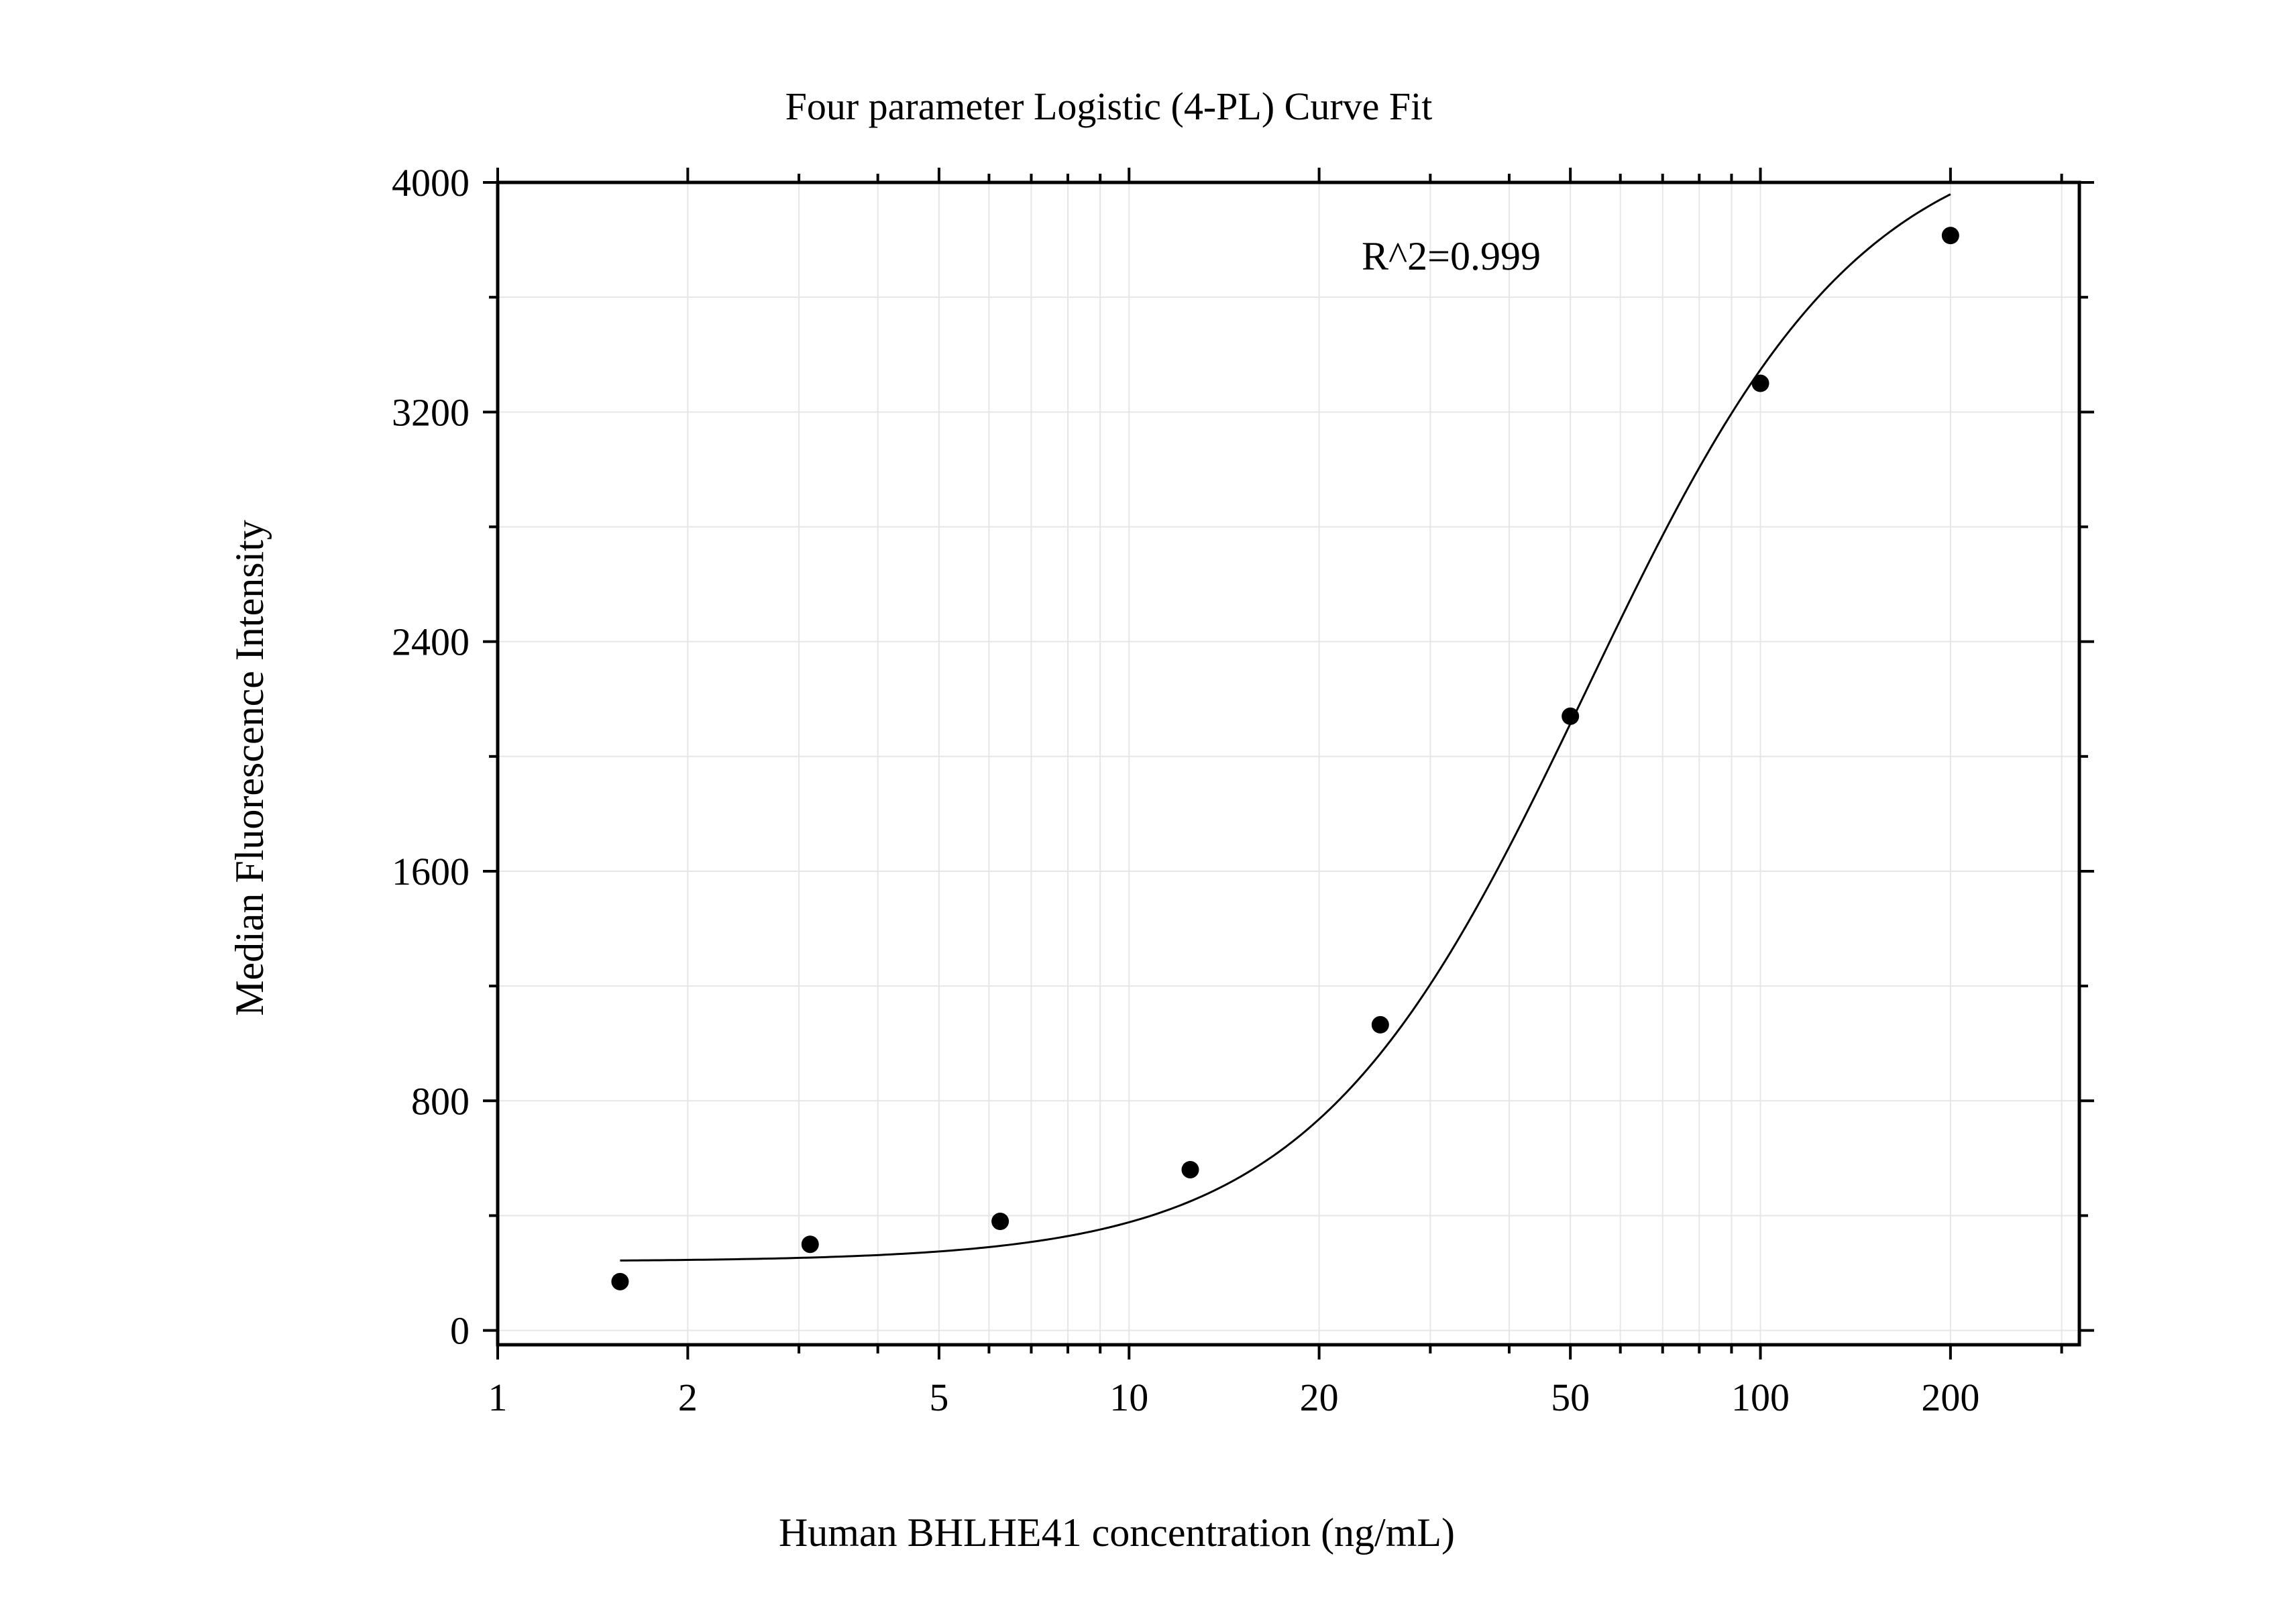 Image resolution: width=2296 pixels, height=1607 pixels. Describe the element at coordinates (431, 871) in the screenshot. I see `y-tick-label: 1600` at that location.